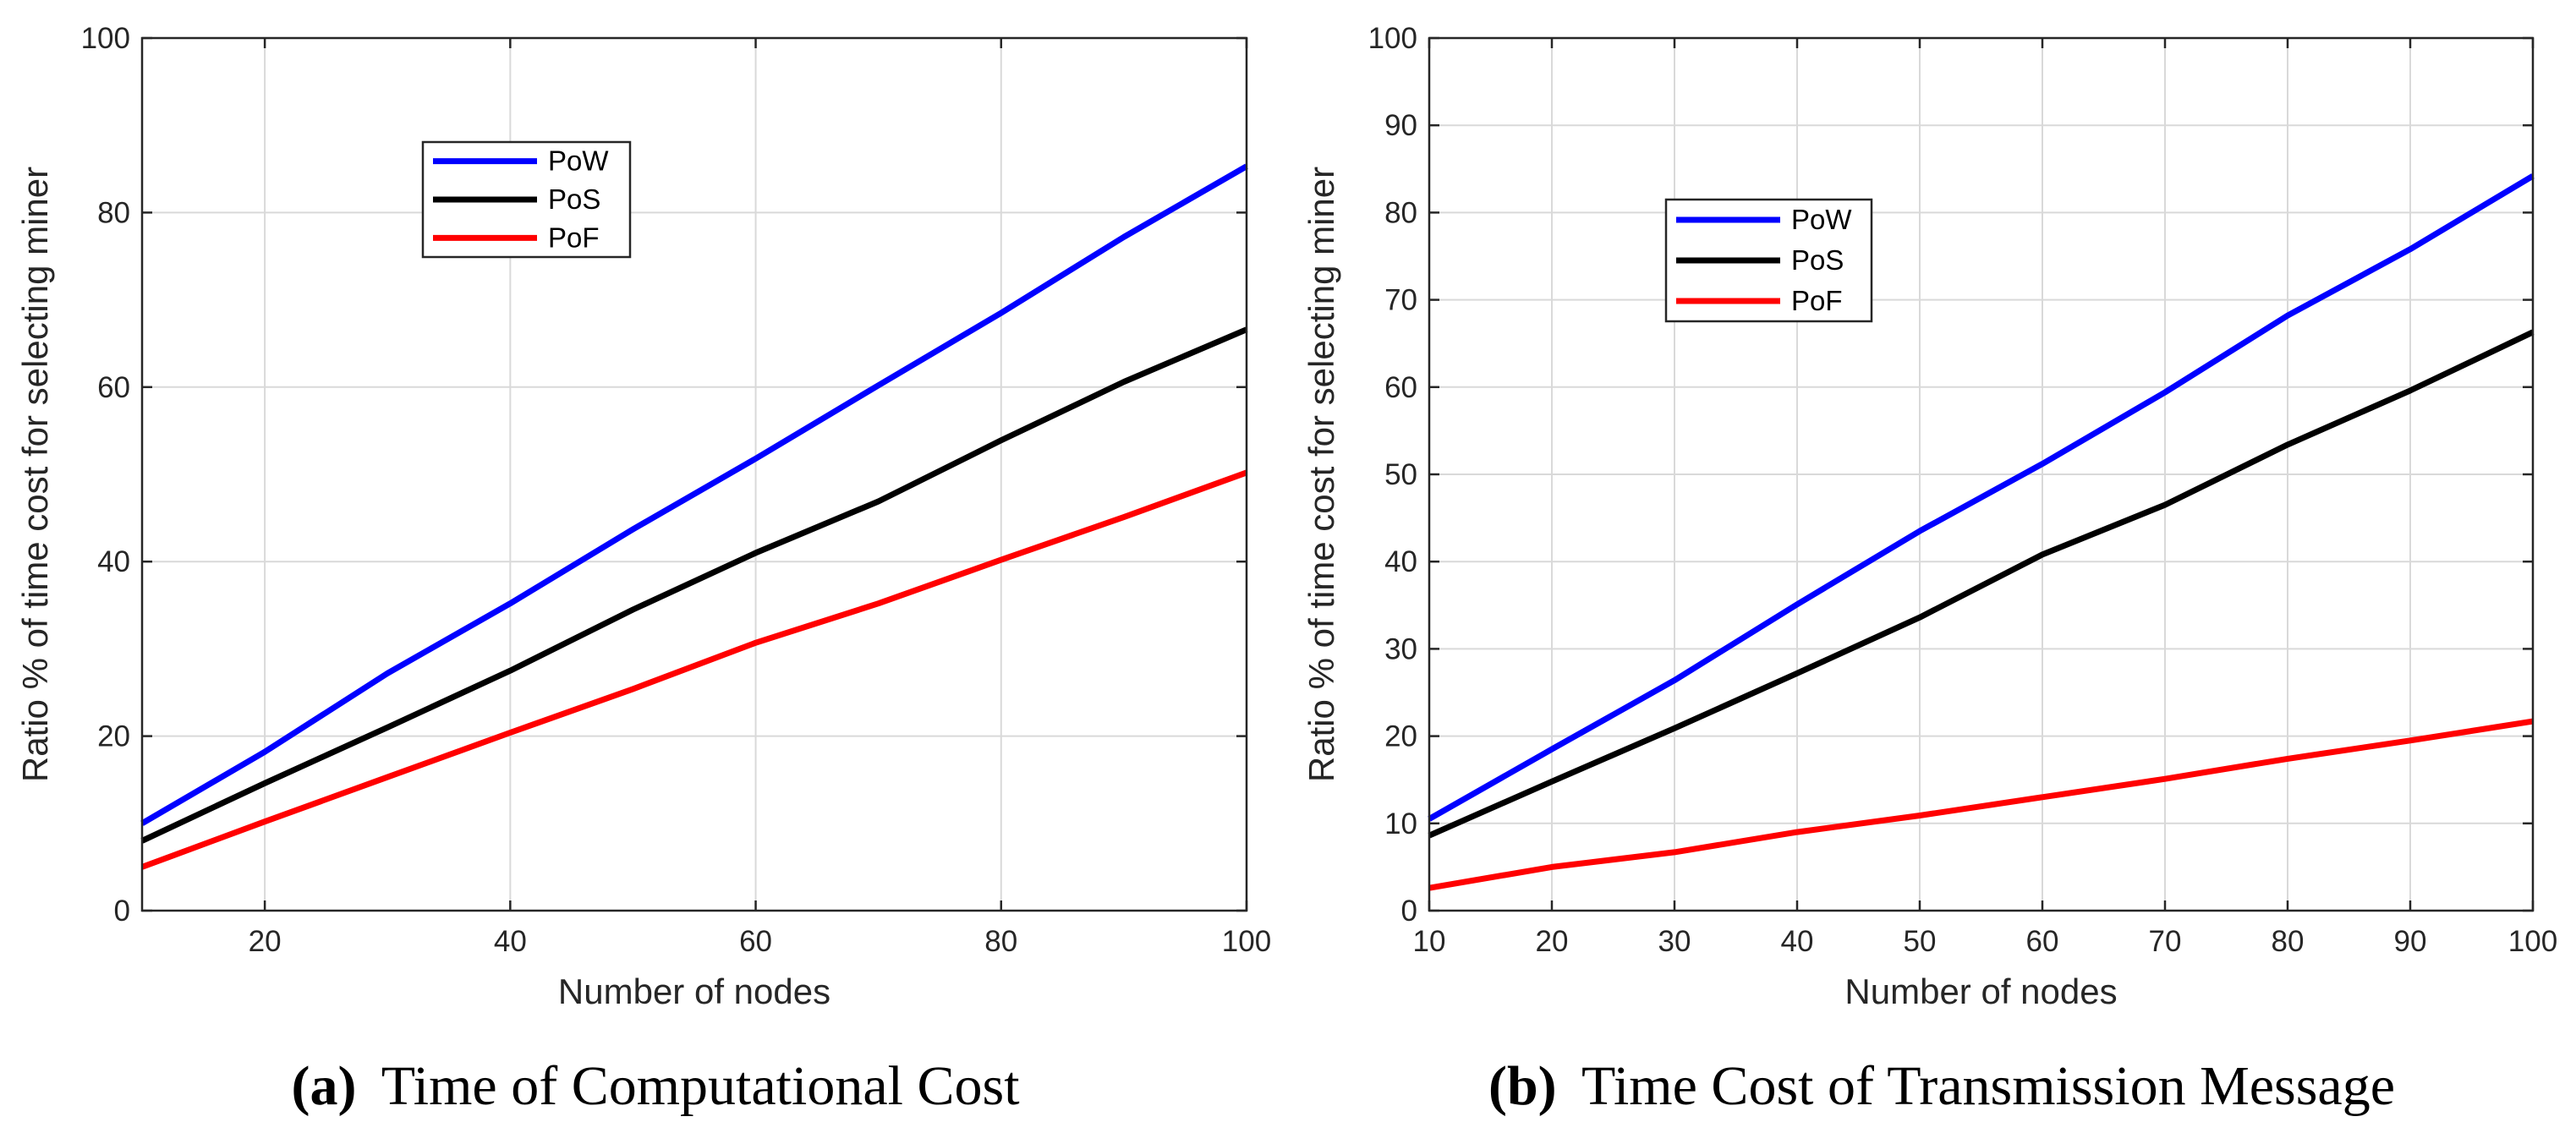 The width and height of the screenshot is (2576, 1144). I want to click on chart-b-y-tick-label: 30, so click(1400, 648).